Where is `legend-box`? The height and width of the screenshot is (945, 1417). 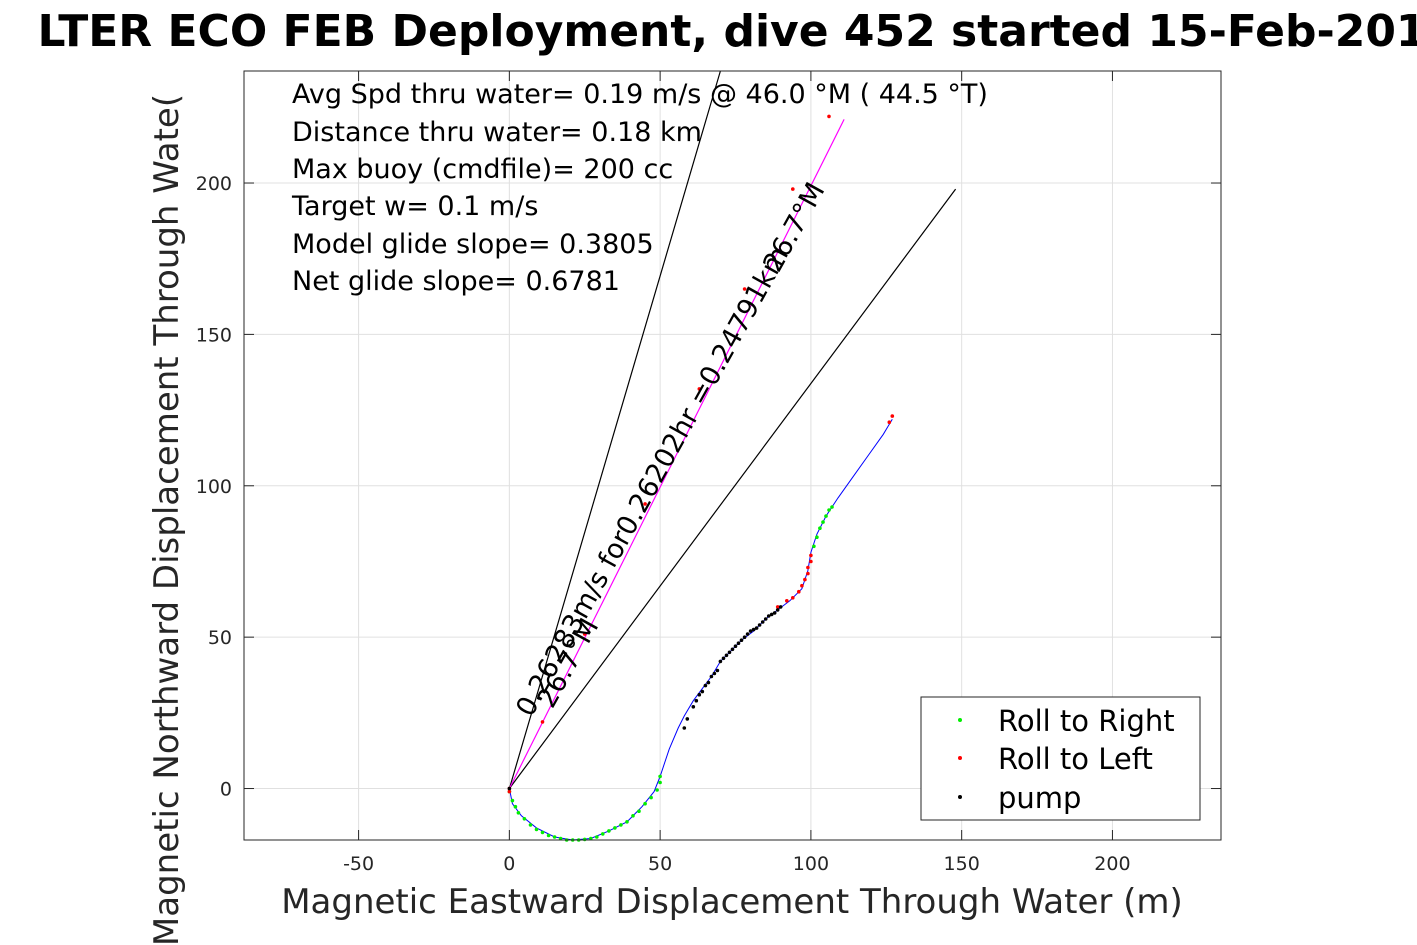
legend-box is located at coordinates (1060, 758).